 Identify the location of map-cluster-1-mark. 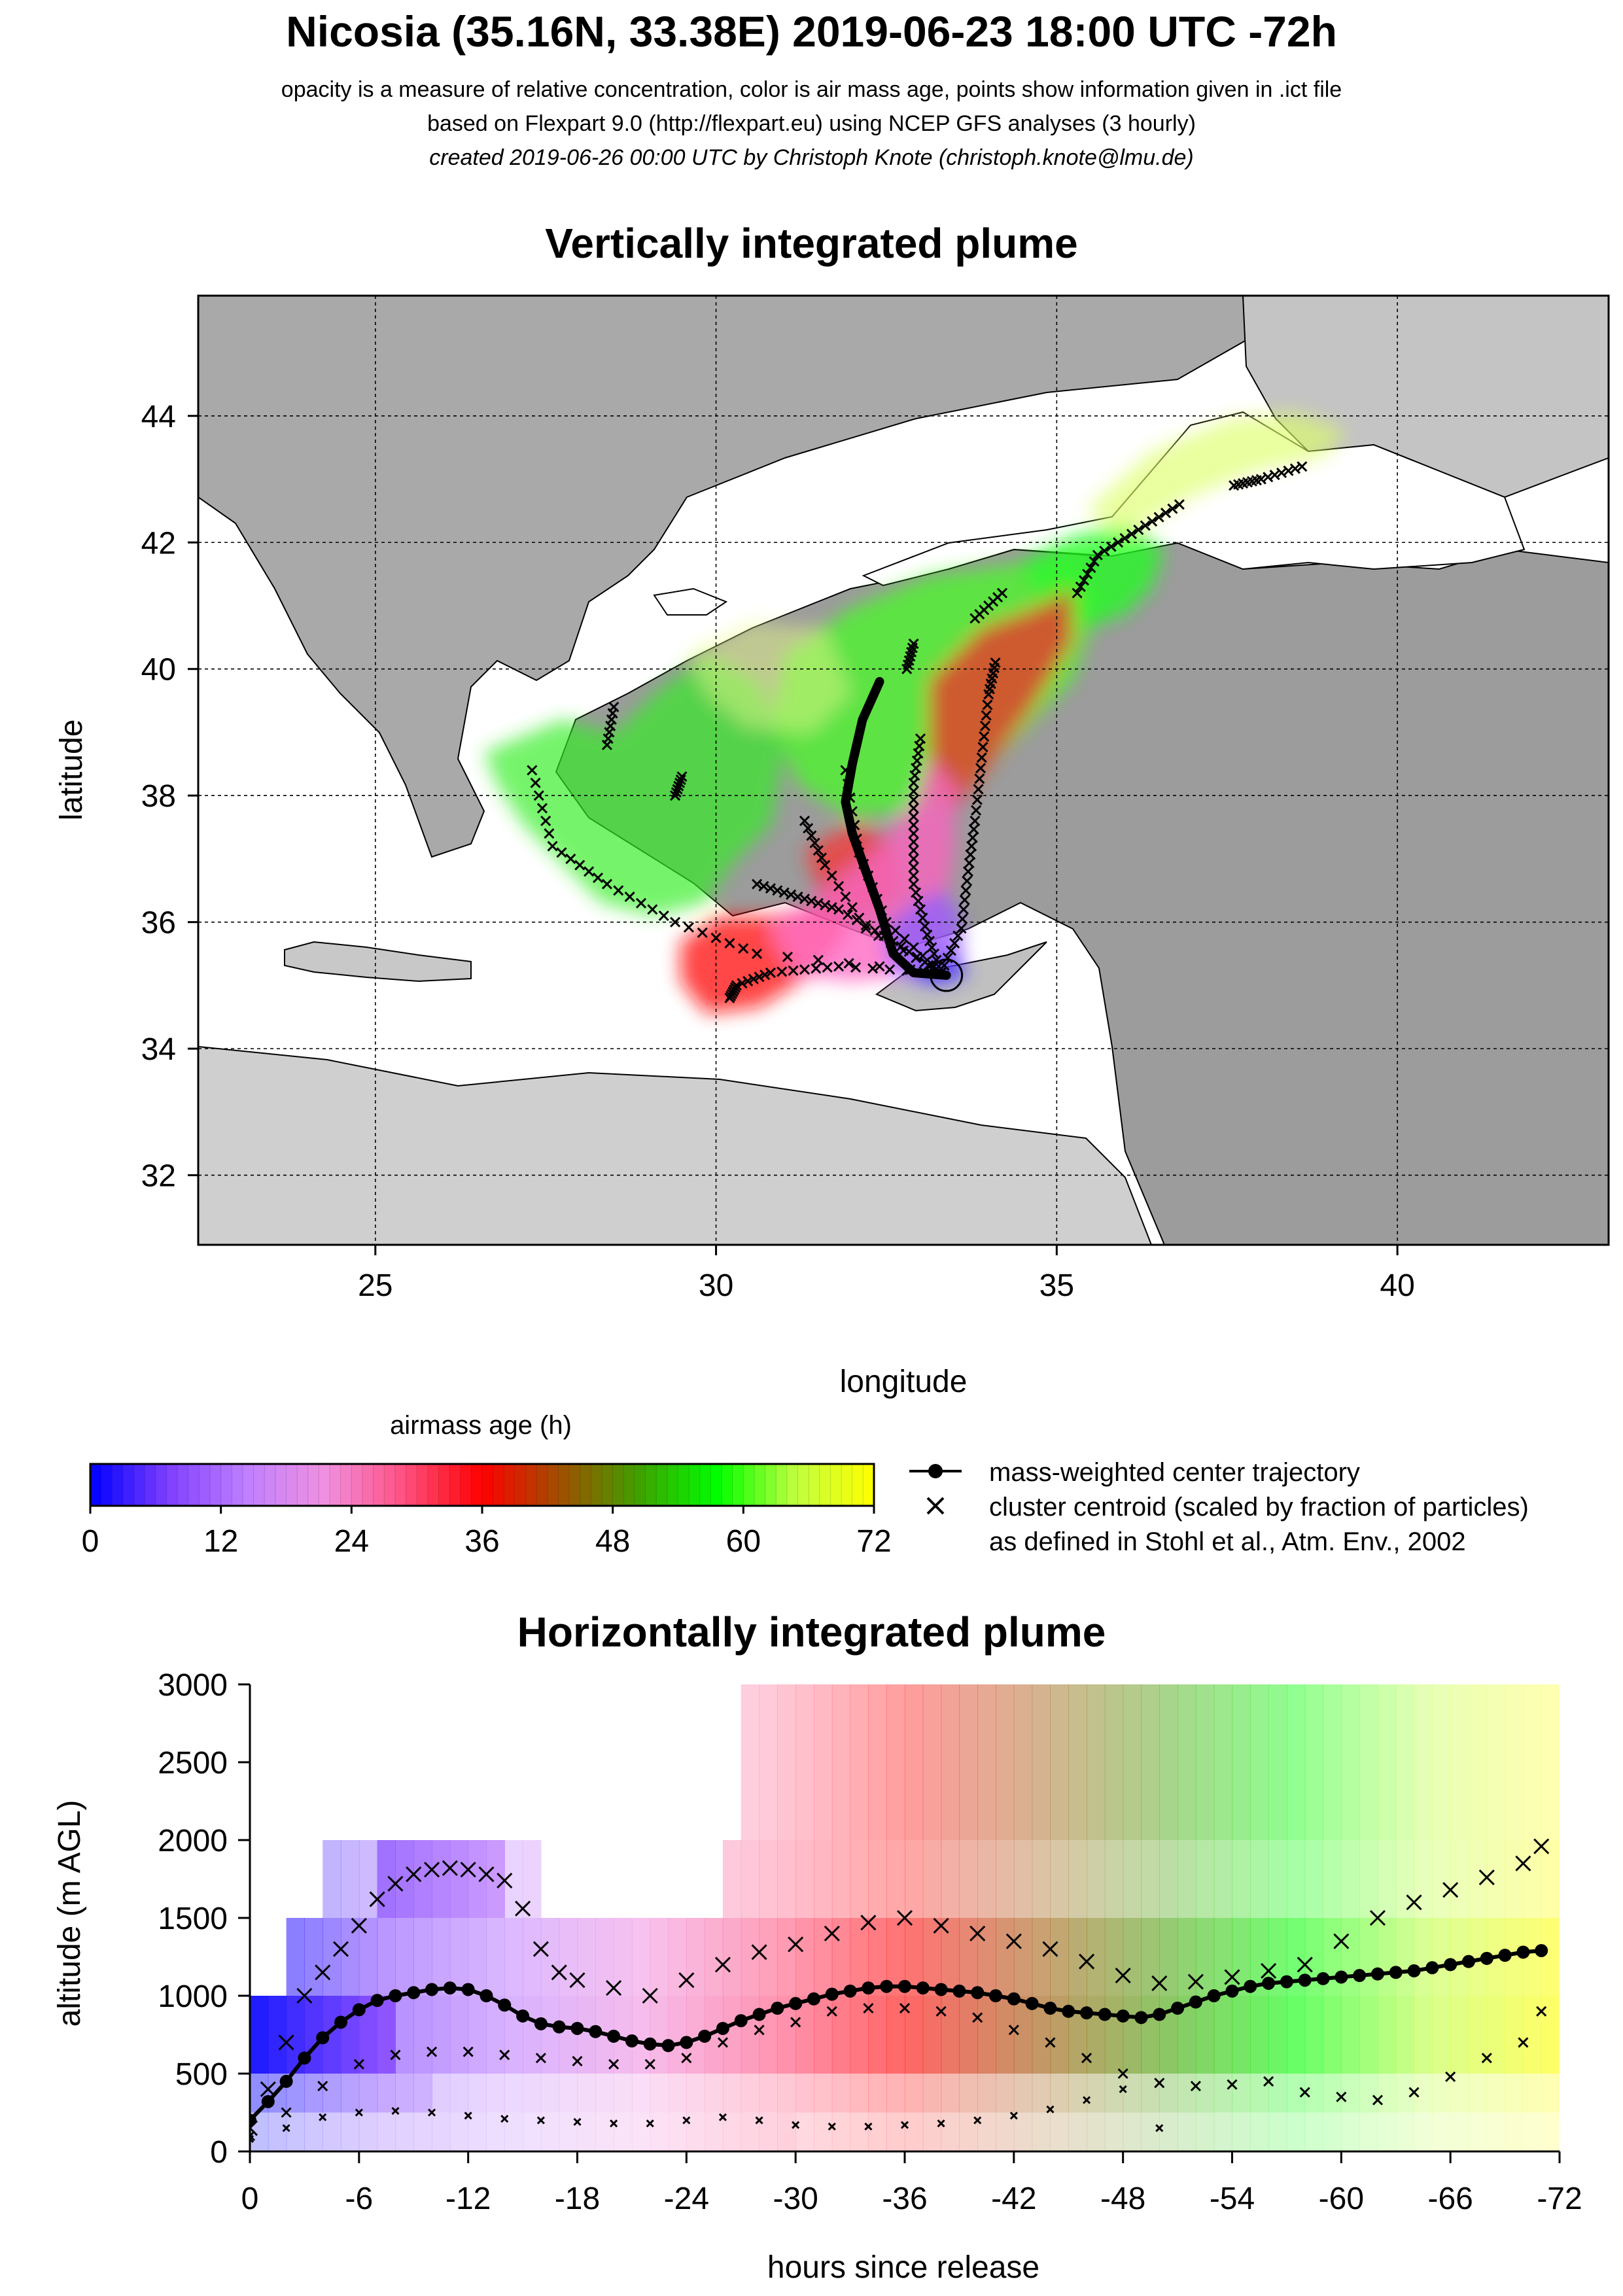
(964, 909).